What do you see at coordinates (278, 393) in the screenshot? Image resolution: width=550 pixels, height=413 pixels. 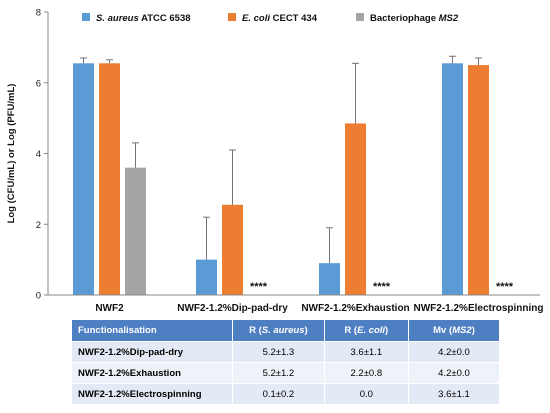 I see `row-r-s-aureus: 0.1±0.2` at bounding box center [278, 393].